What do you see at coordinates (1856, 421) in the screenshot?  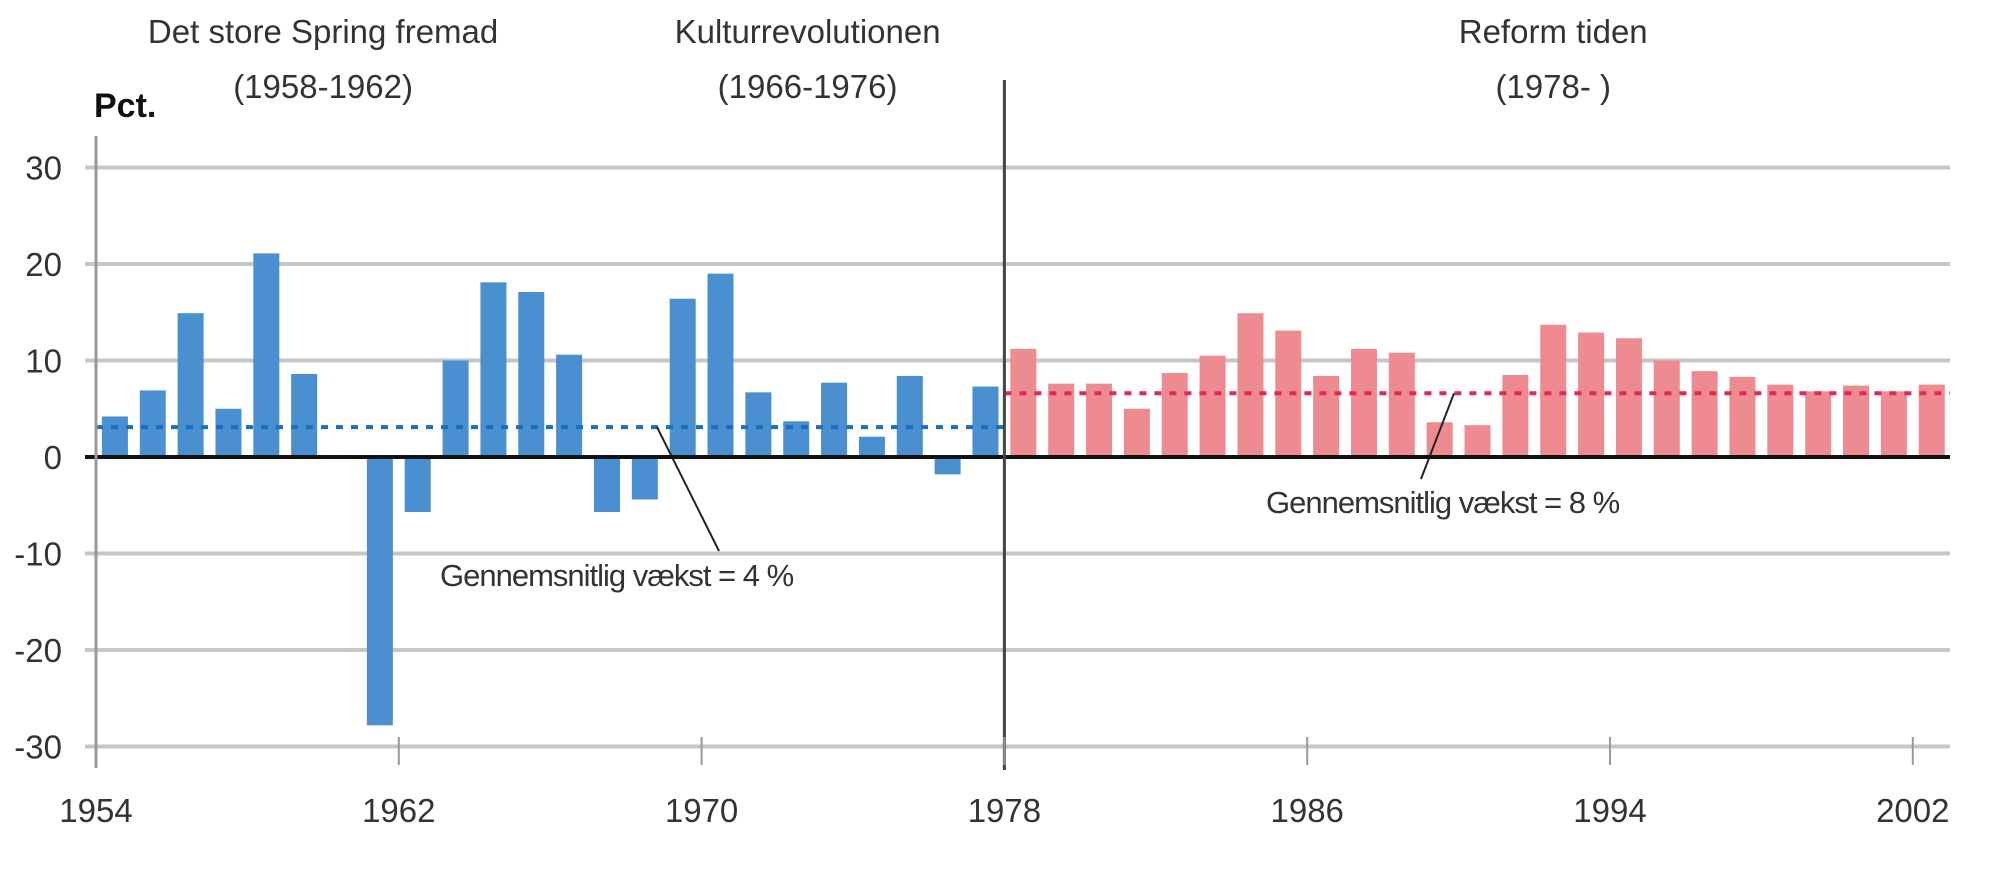 I see `bar-2000` at bounding box center [1856, 421].